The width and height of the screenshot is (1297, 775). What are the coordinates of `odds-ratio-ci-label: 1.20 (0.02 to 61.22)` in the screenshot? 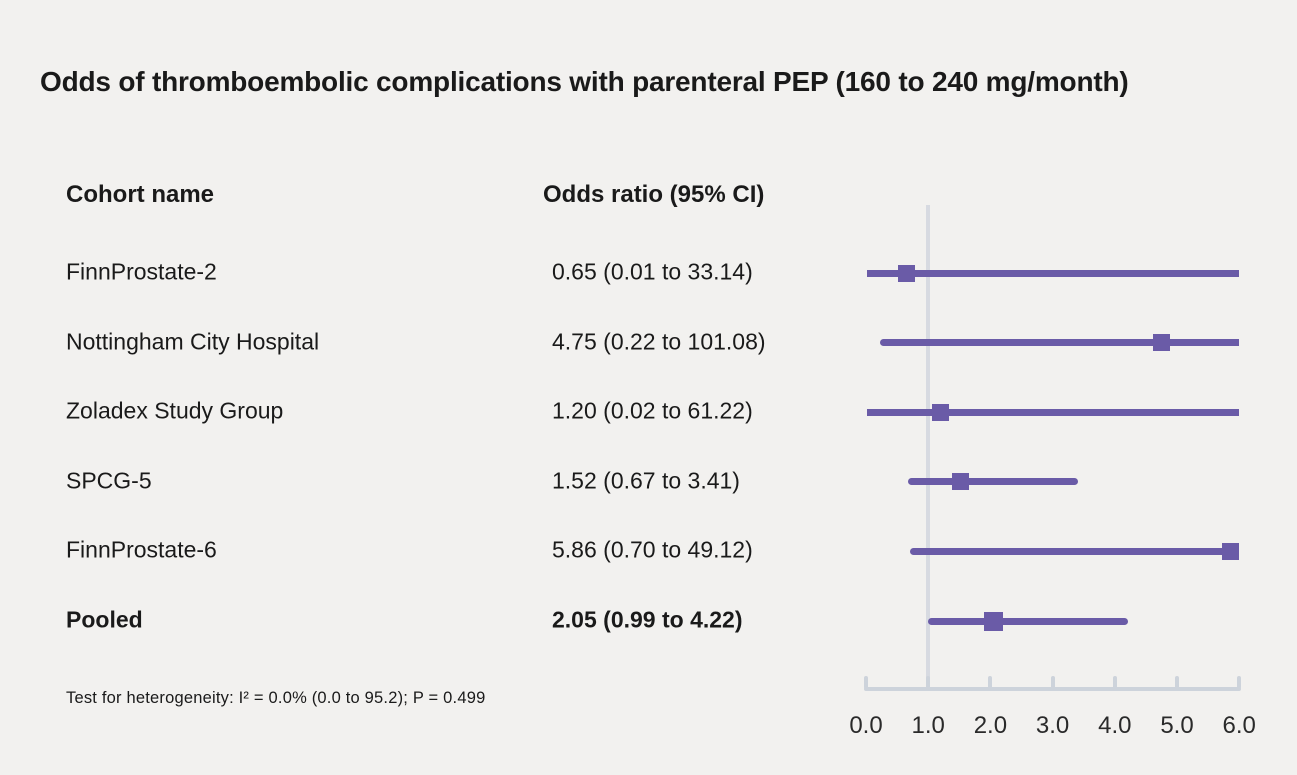 It's located at (652, 410).